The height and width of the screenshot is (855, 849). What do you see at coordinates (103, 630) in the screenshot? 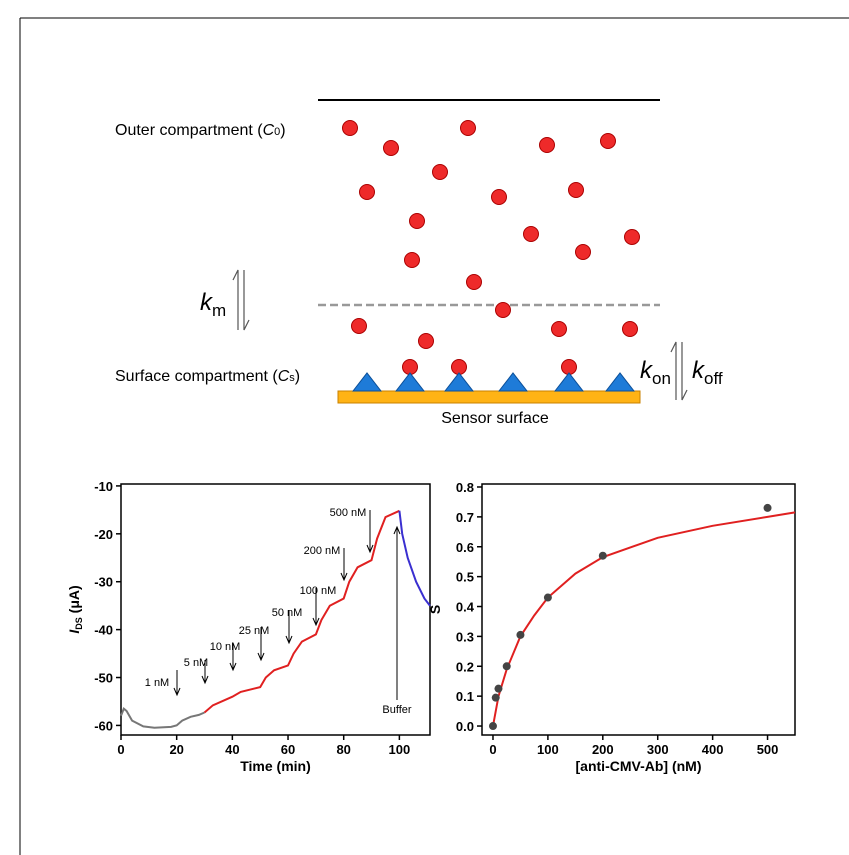
I see `y-tick-label: -40` at bounding box center [103, 630].